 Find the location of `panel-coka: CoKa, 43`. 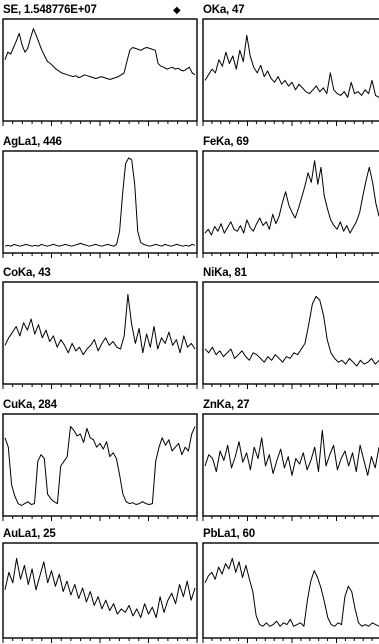

panel-coka: CoKa, 43 is located at coordinates (100, 328).